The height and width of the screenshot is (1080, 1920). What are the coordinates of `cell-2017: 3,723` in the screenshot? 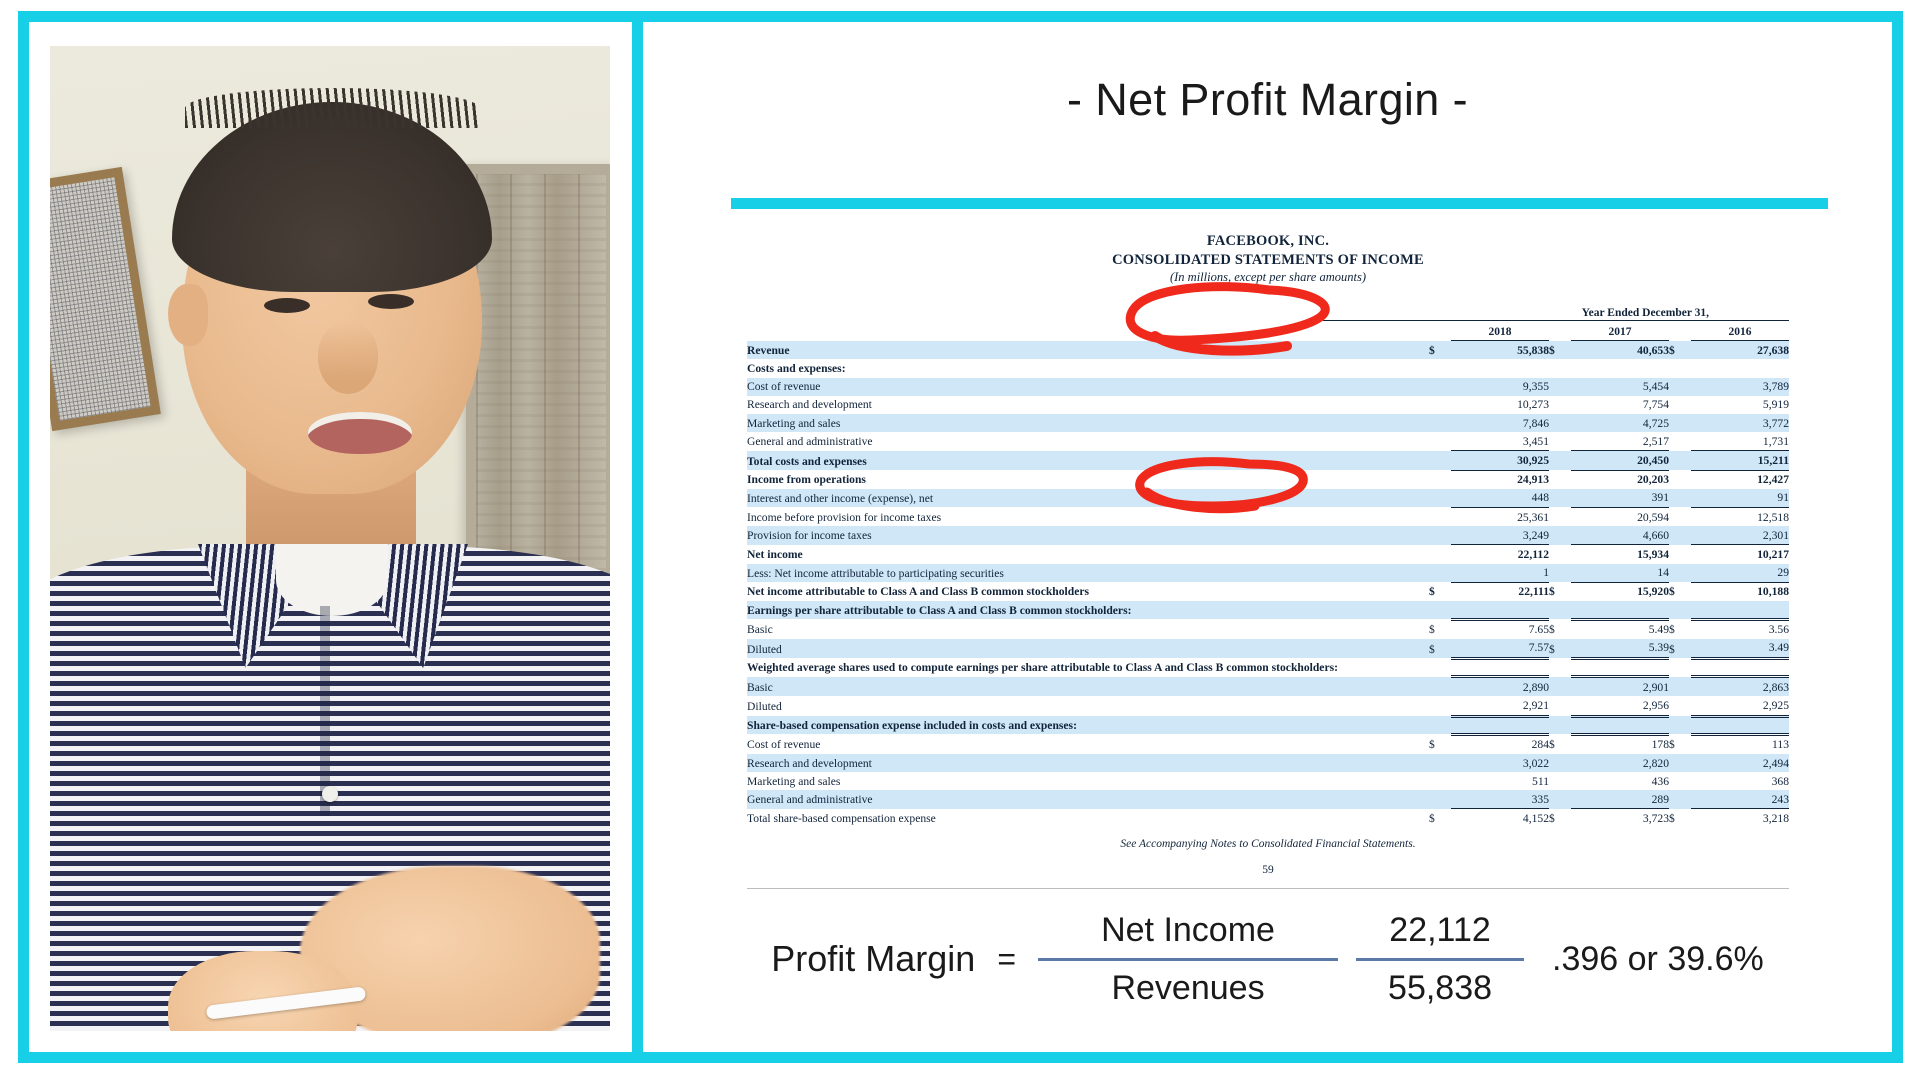 It's located at (1620, 818).